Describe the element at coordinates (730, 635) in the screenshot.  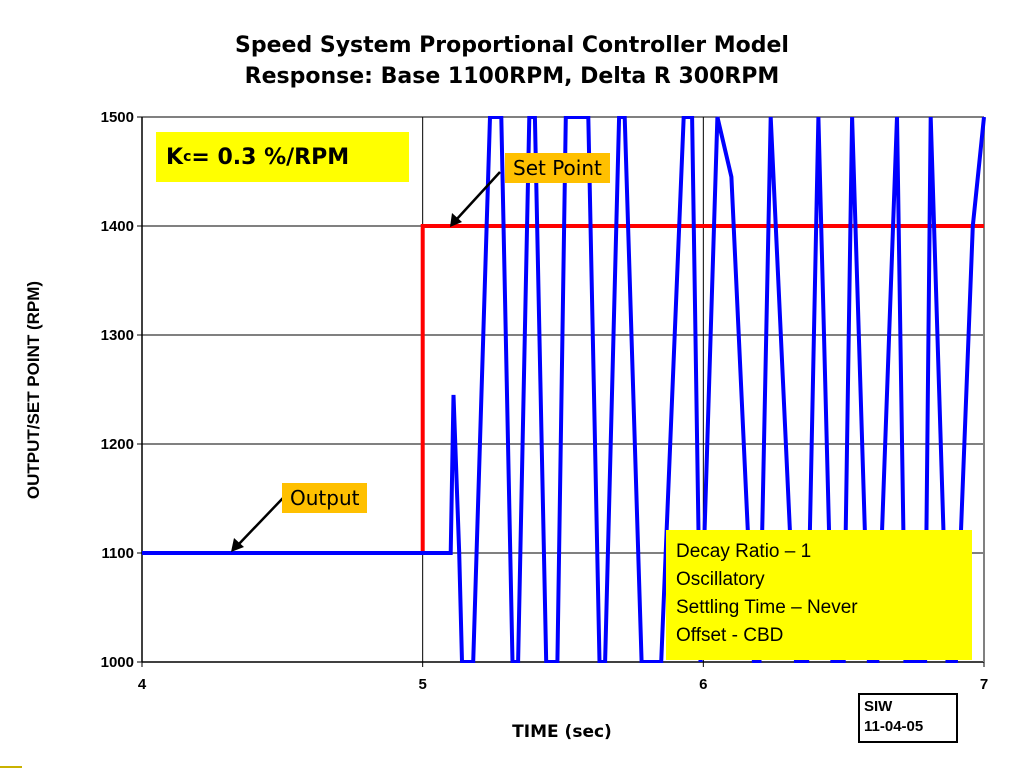
I see `note-offset: Offset - CBD` at that location.